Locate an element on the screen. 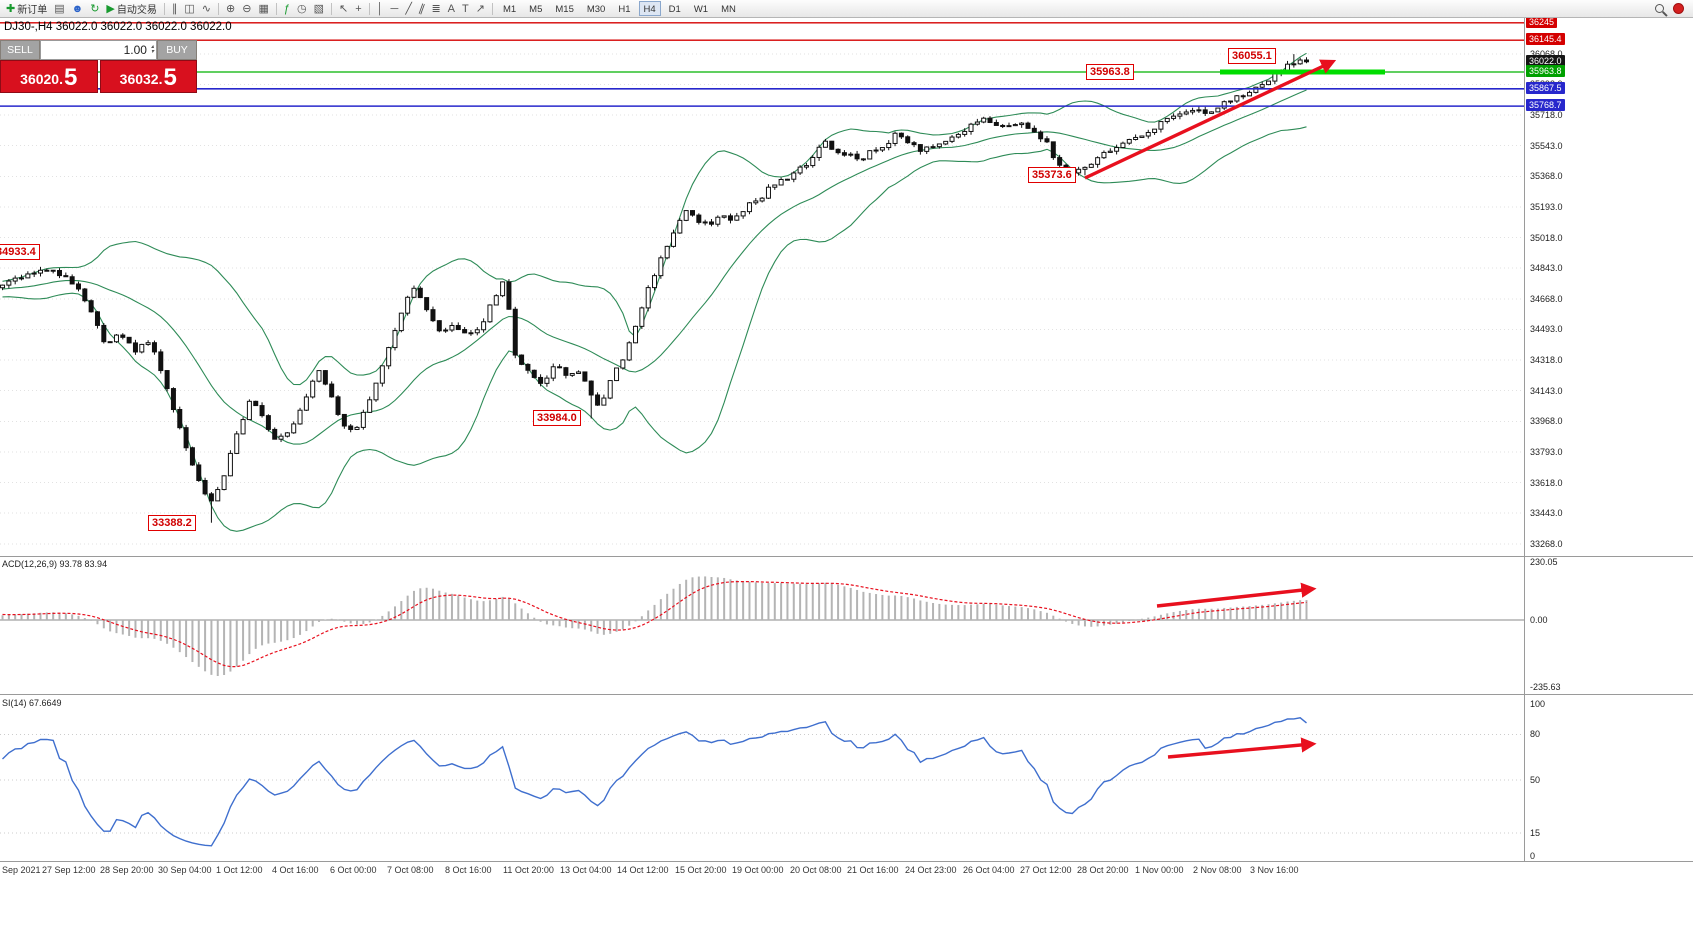 The image size is (1693, 940). time-axis-label: 8 Oct 16:00 is located at coordinates (468, 870).